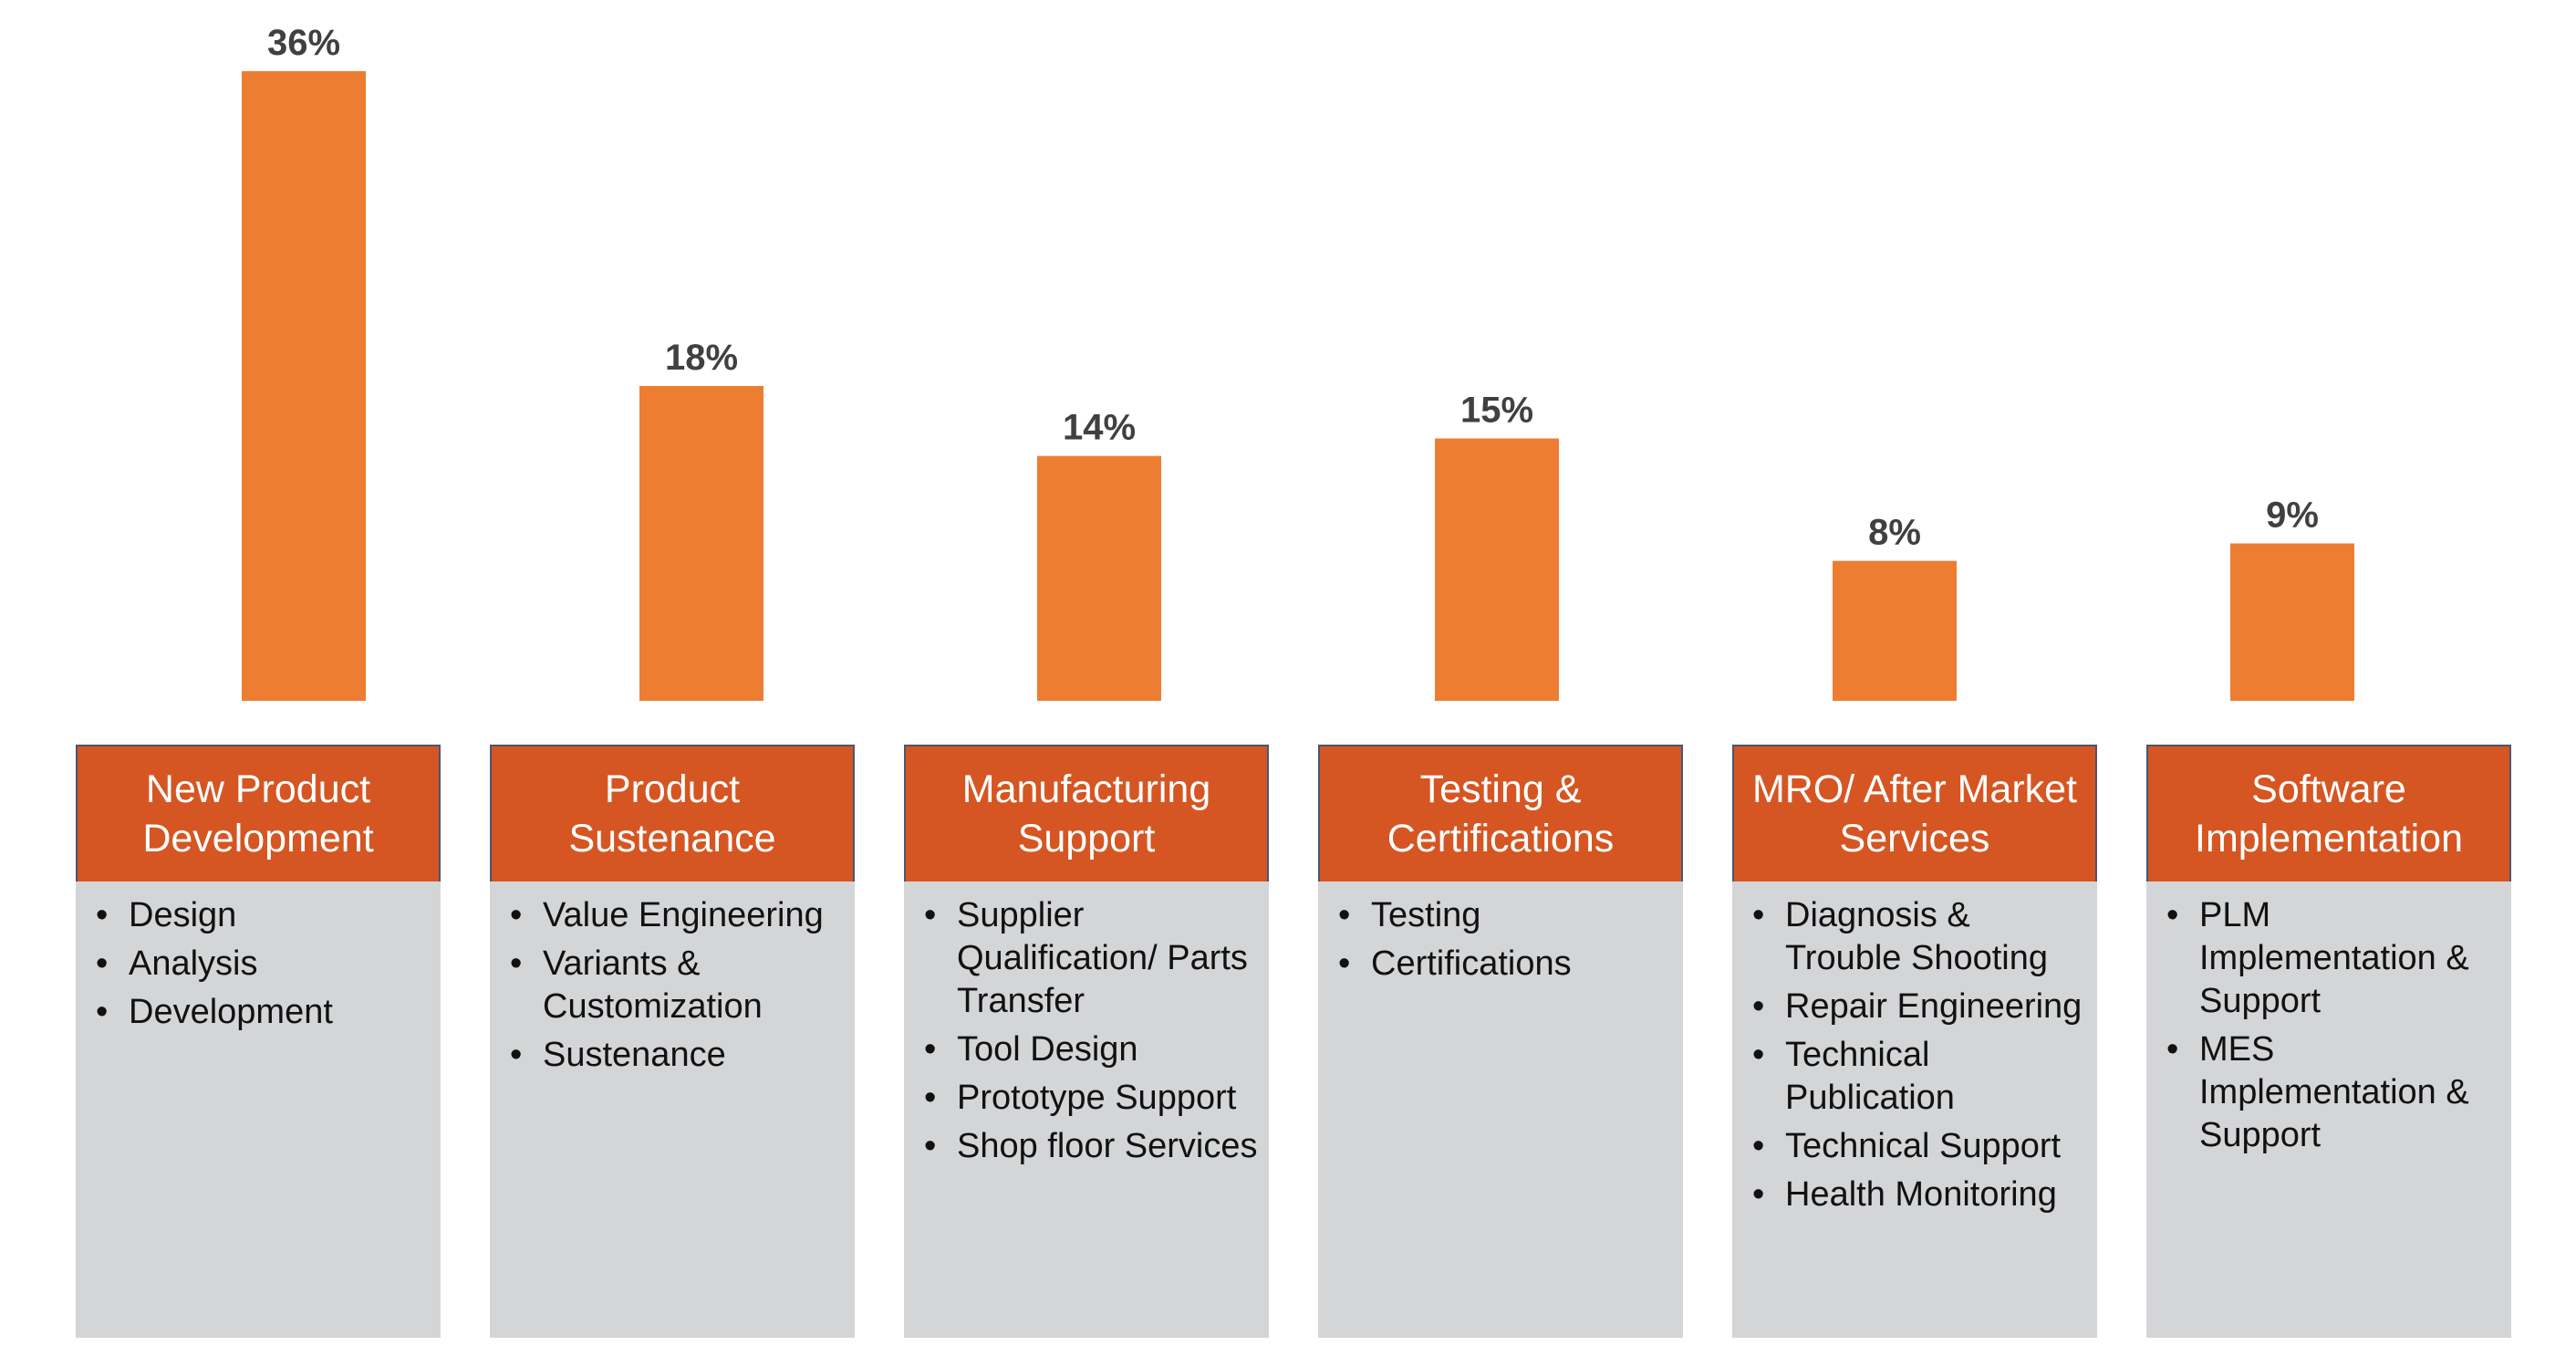 The image size is (2576, 1356). Describe the element at coordinates (263, 1012) in the screenshot. I see `list-item: Development` at that location.